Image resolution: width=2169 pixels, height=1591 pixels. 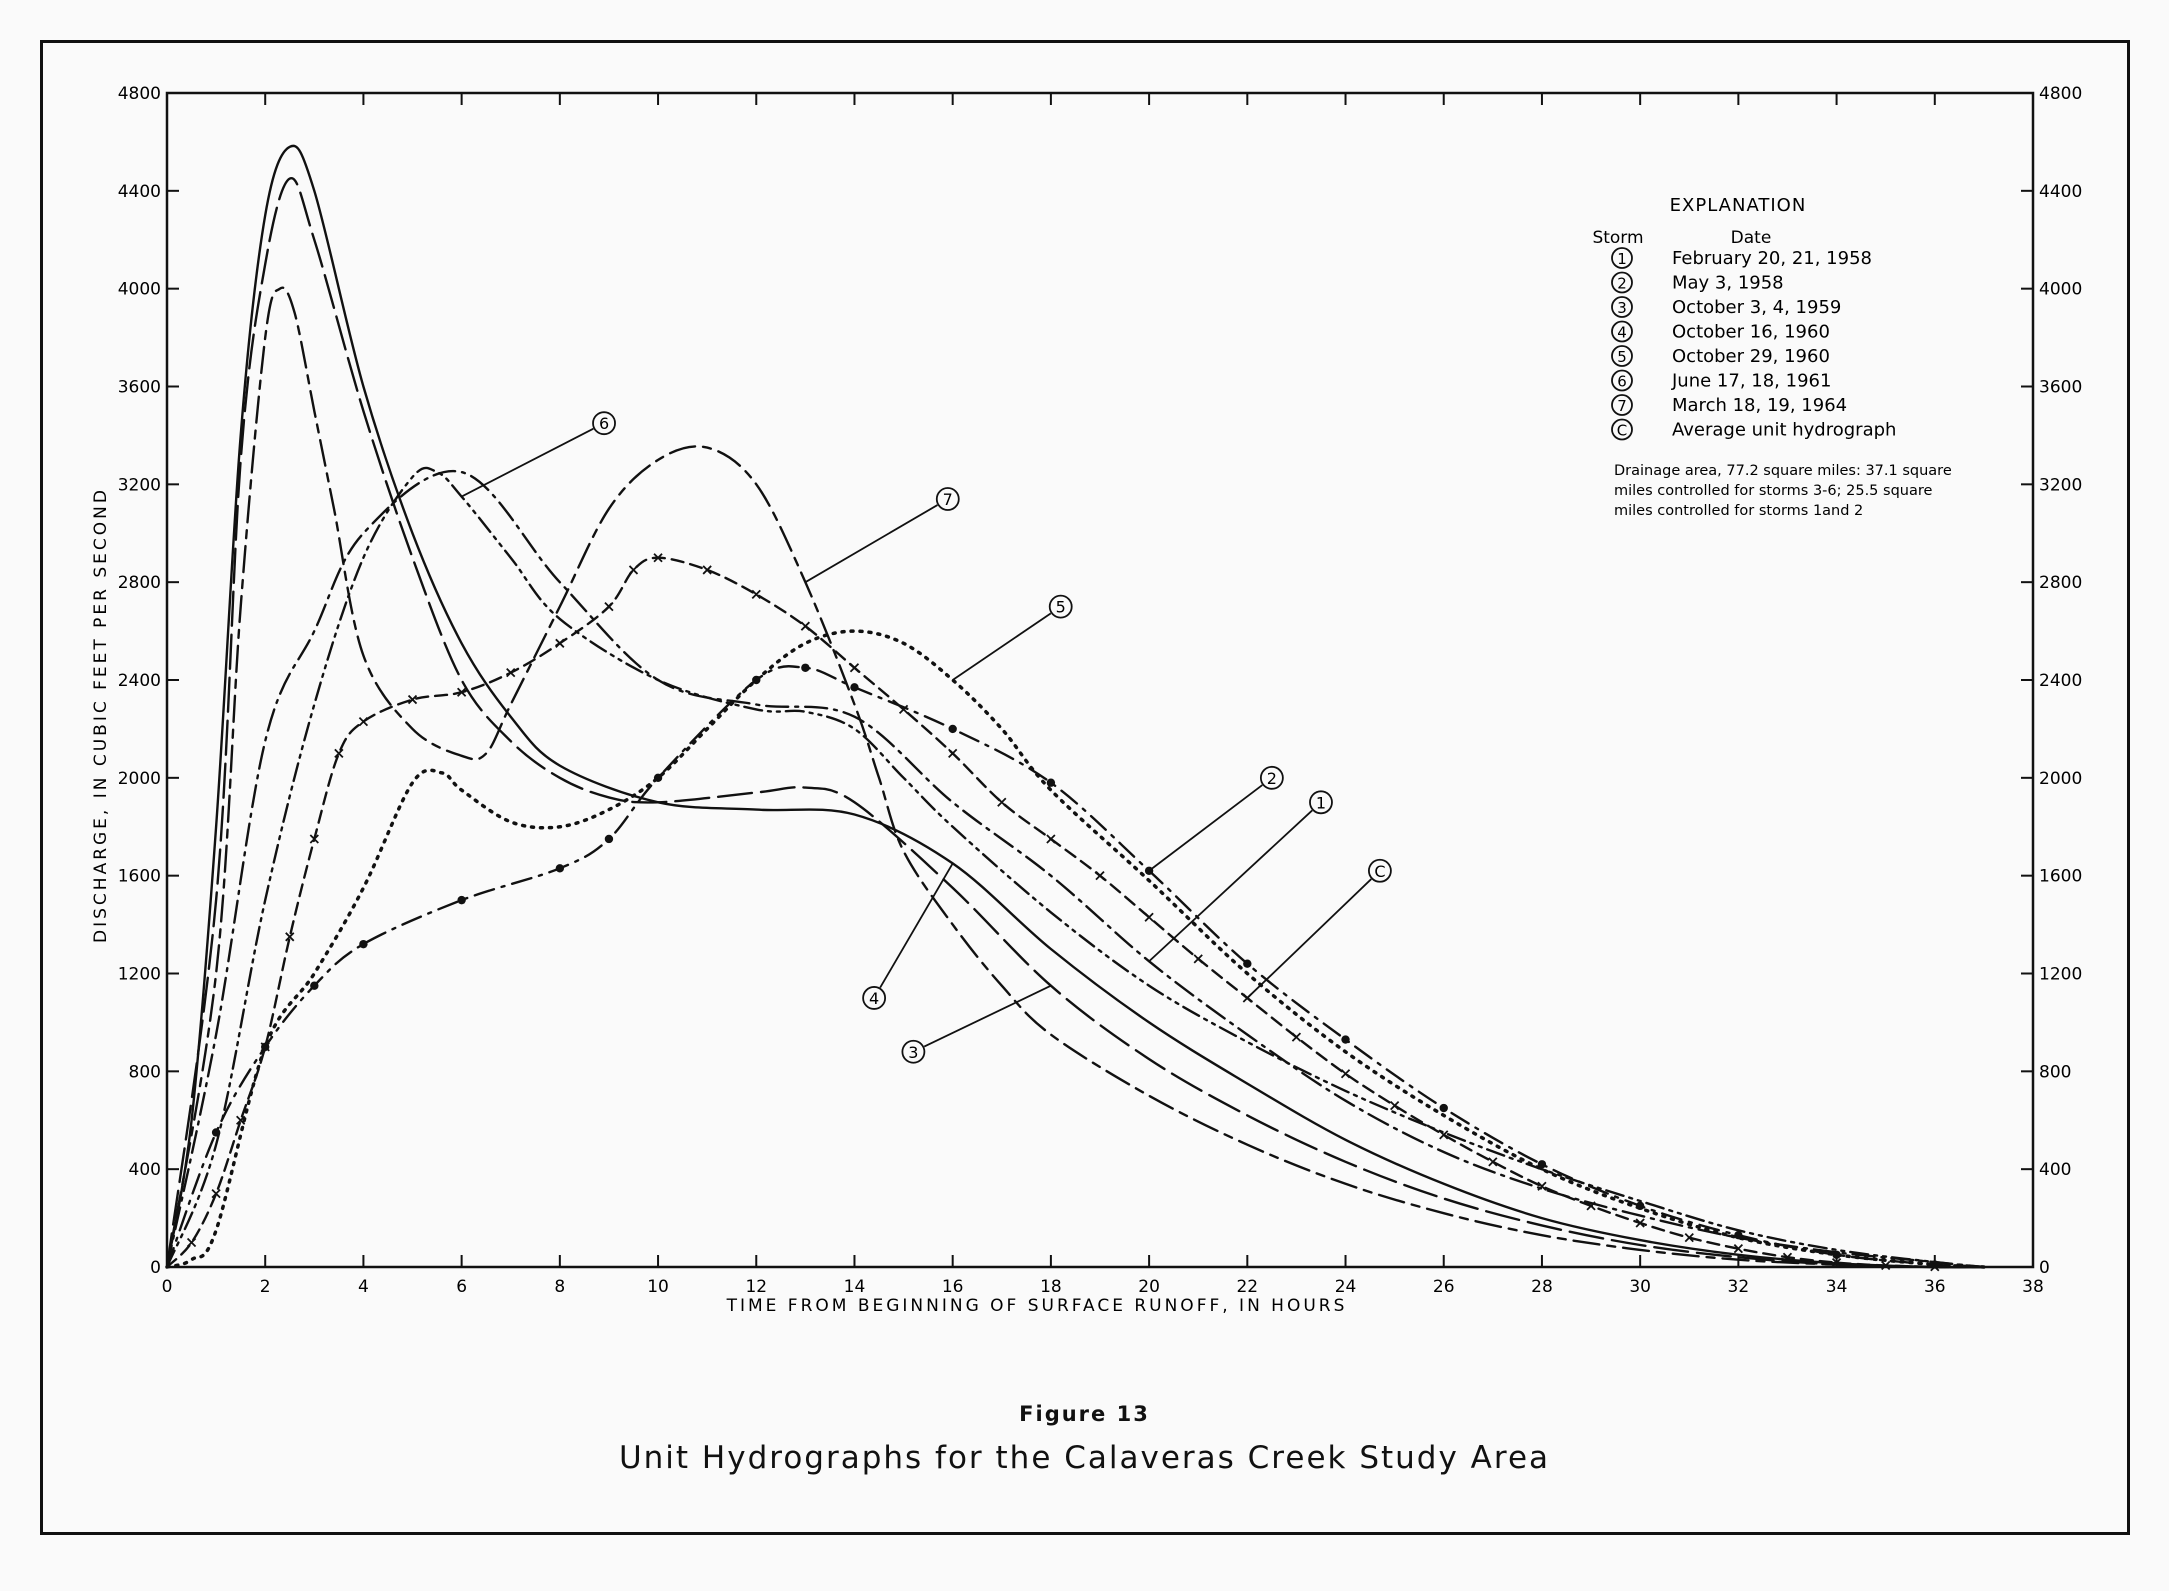 What do you see at coordinates (1640, 1287) in the screenshot?
I see `x-tick-label: 30` at bounding box center [1640, 1287].